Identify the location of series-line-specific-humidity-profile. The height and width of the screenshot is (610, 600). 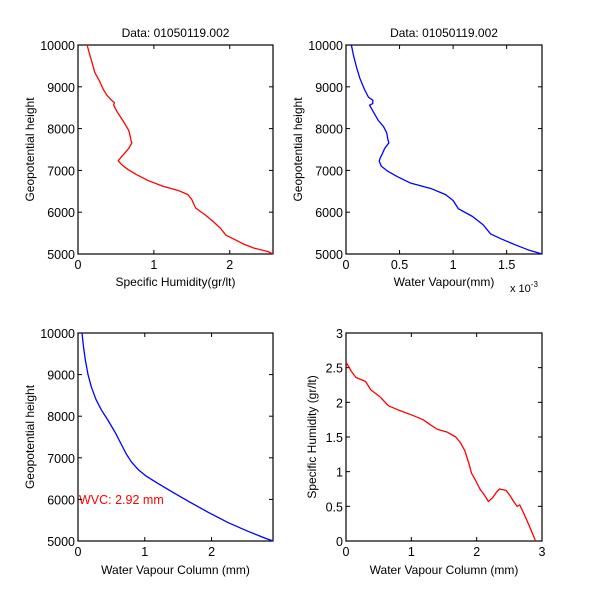
(180, 149).